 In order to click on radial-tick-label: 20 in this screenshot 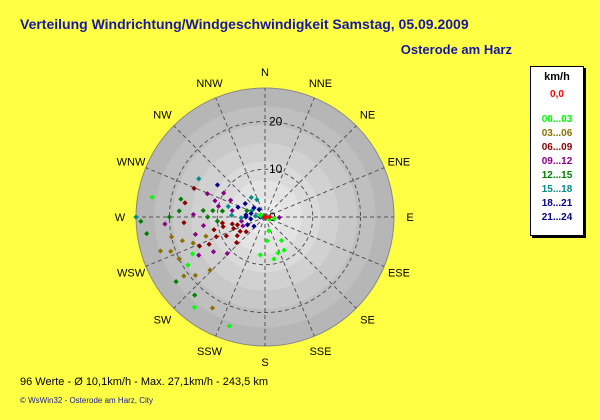, I will do `click(276, 121)`.